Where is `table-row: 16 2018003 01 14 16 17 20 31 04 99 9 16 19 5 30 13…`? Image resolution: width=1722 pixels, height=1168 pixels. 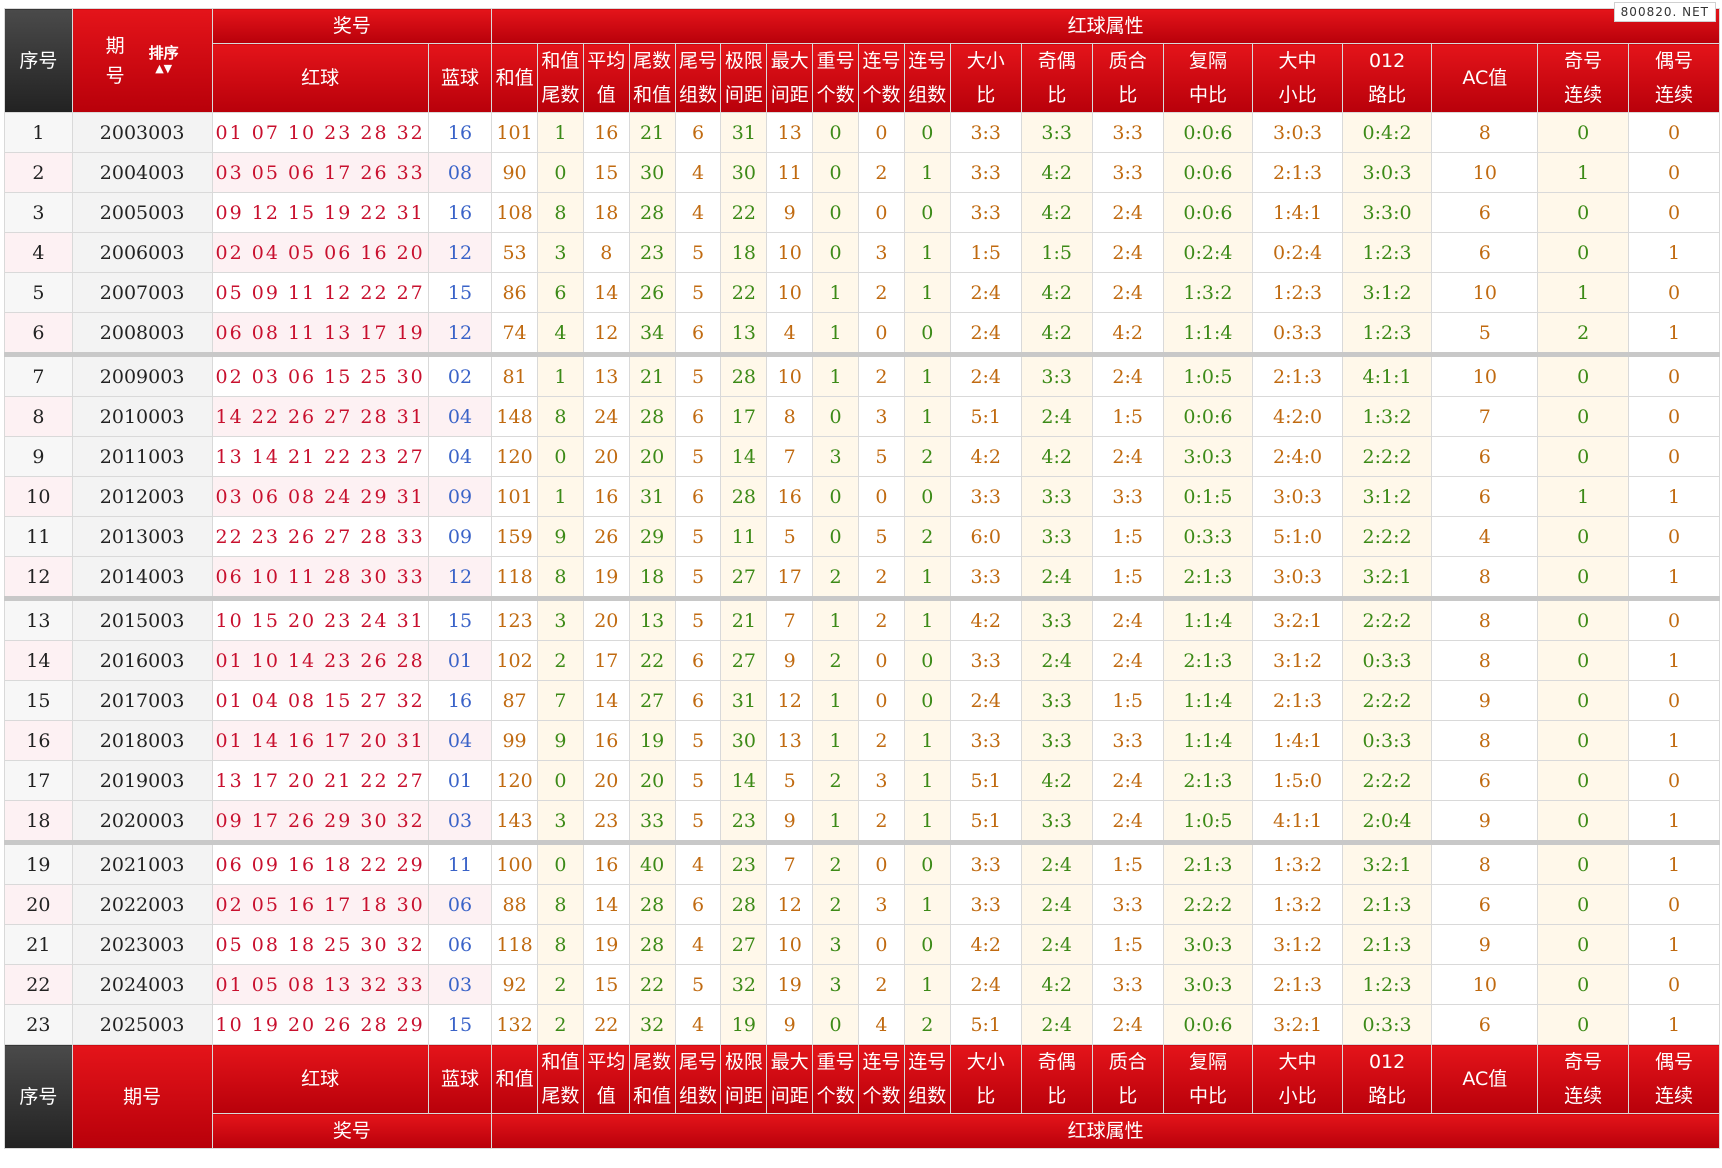
table-row: 16 2018003 01 14 16 17 20 31 04 99 9 16 19 5 30 13… is located at coordinates (862, 740).